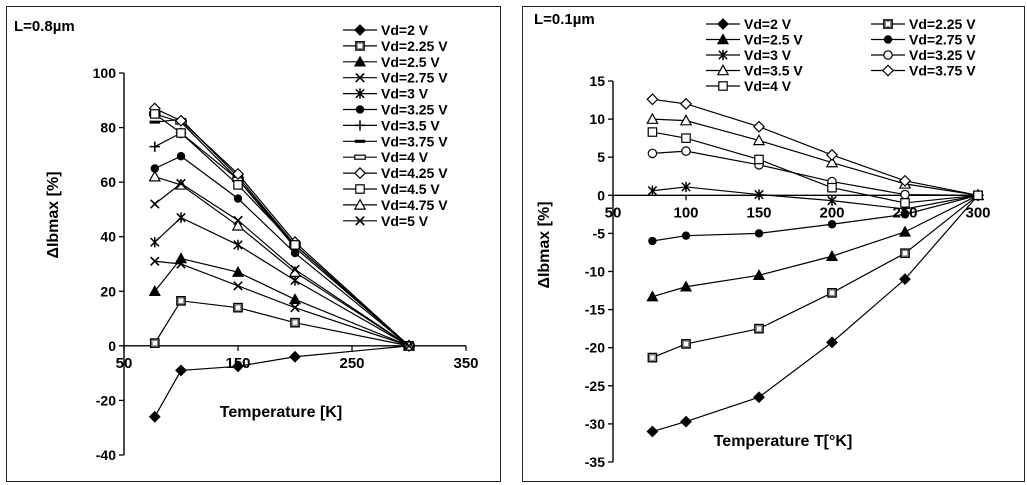 This screenshot has width=1027, height=485. Describe the element at coordinates (405, 30) in the screenshot. I see `left-legend-label: Vd=2 V` at that location.